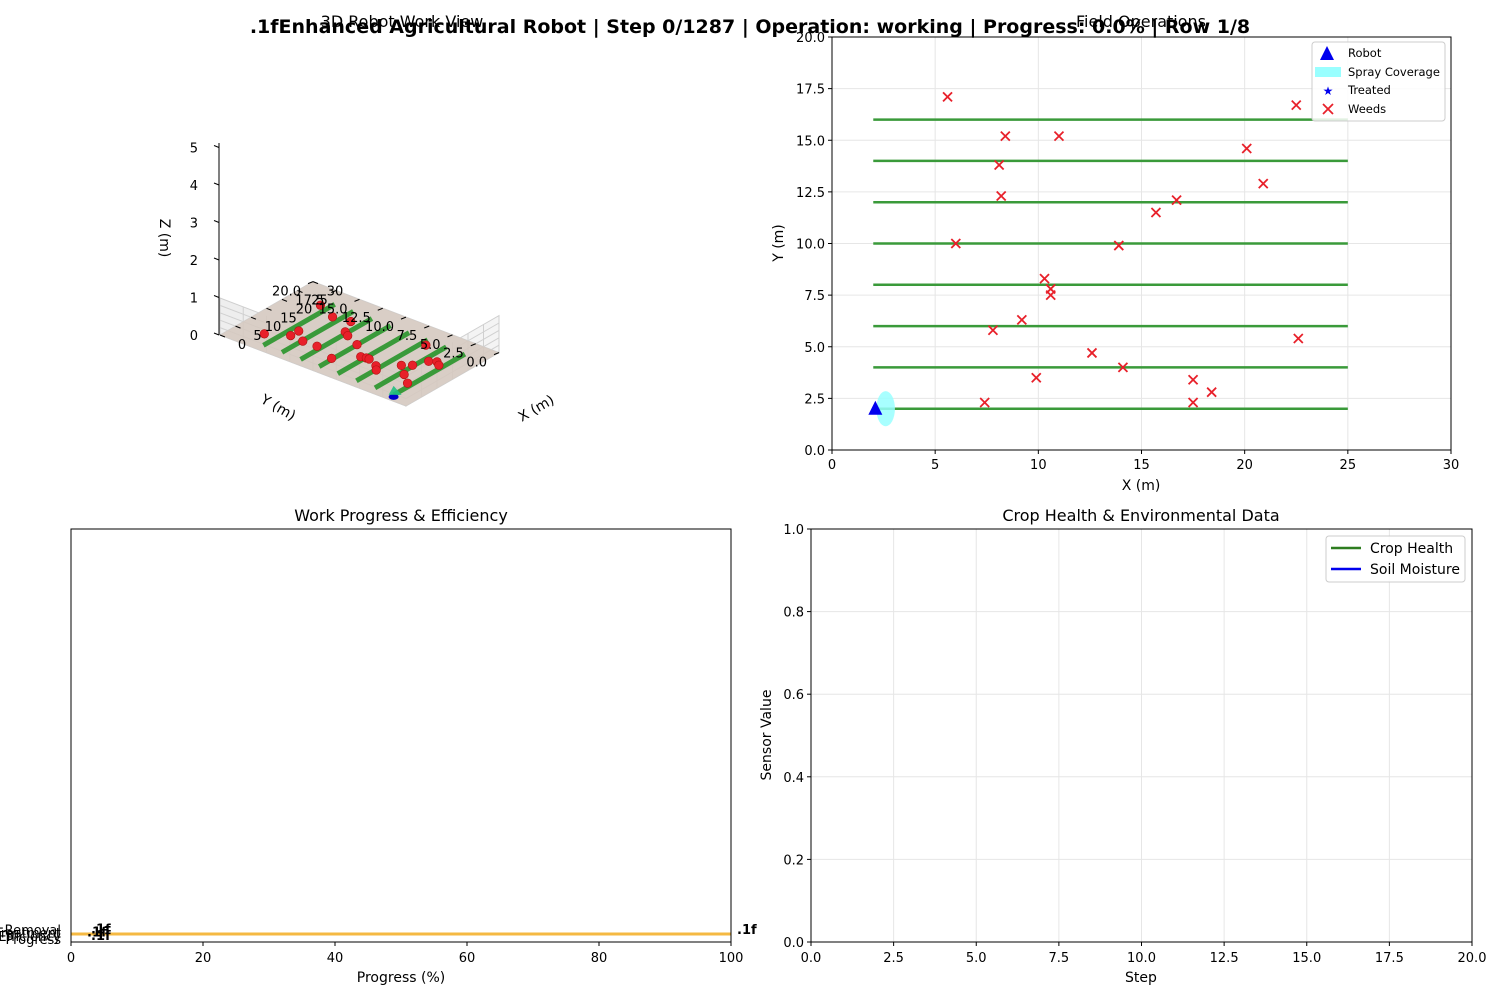 The image size is (1500, 1000). What do you see at coordinates (536, 408) in the screenshot?
I see `axis3d-xlabel: X (m)` at bounding box center [536, 408].